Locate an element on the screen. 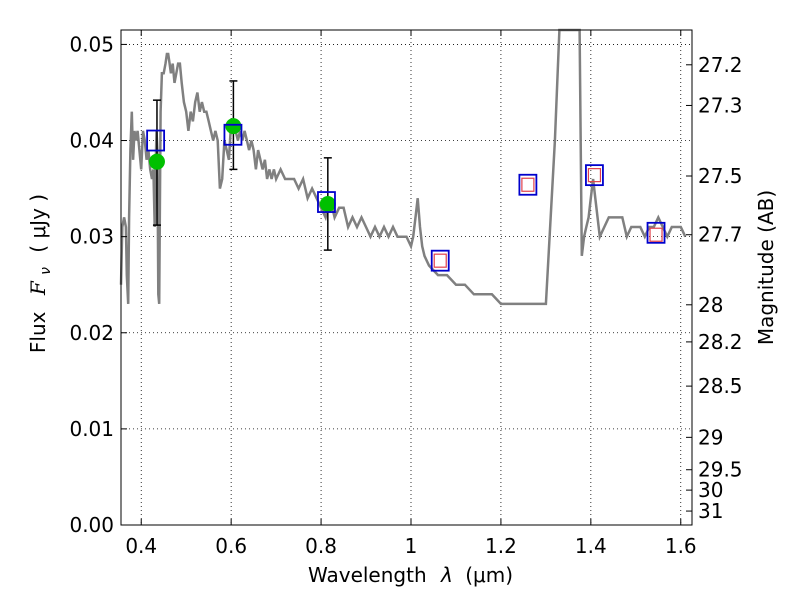 The width and height of the screenshot is (800, 600). y-axis-label-prefix: Flux is located at coordinates (38, 332).